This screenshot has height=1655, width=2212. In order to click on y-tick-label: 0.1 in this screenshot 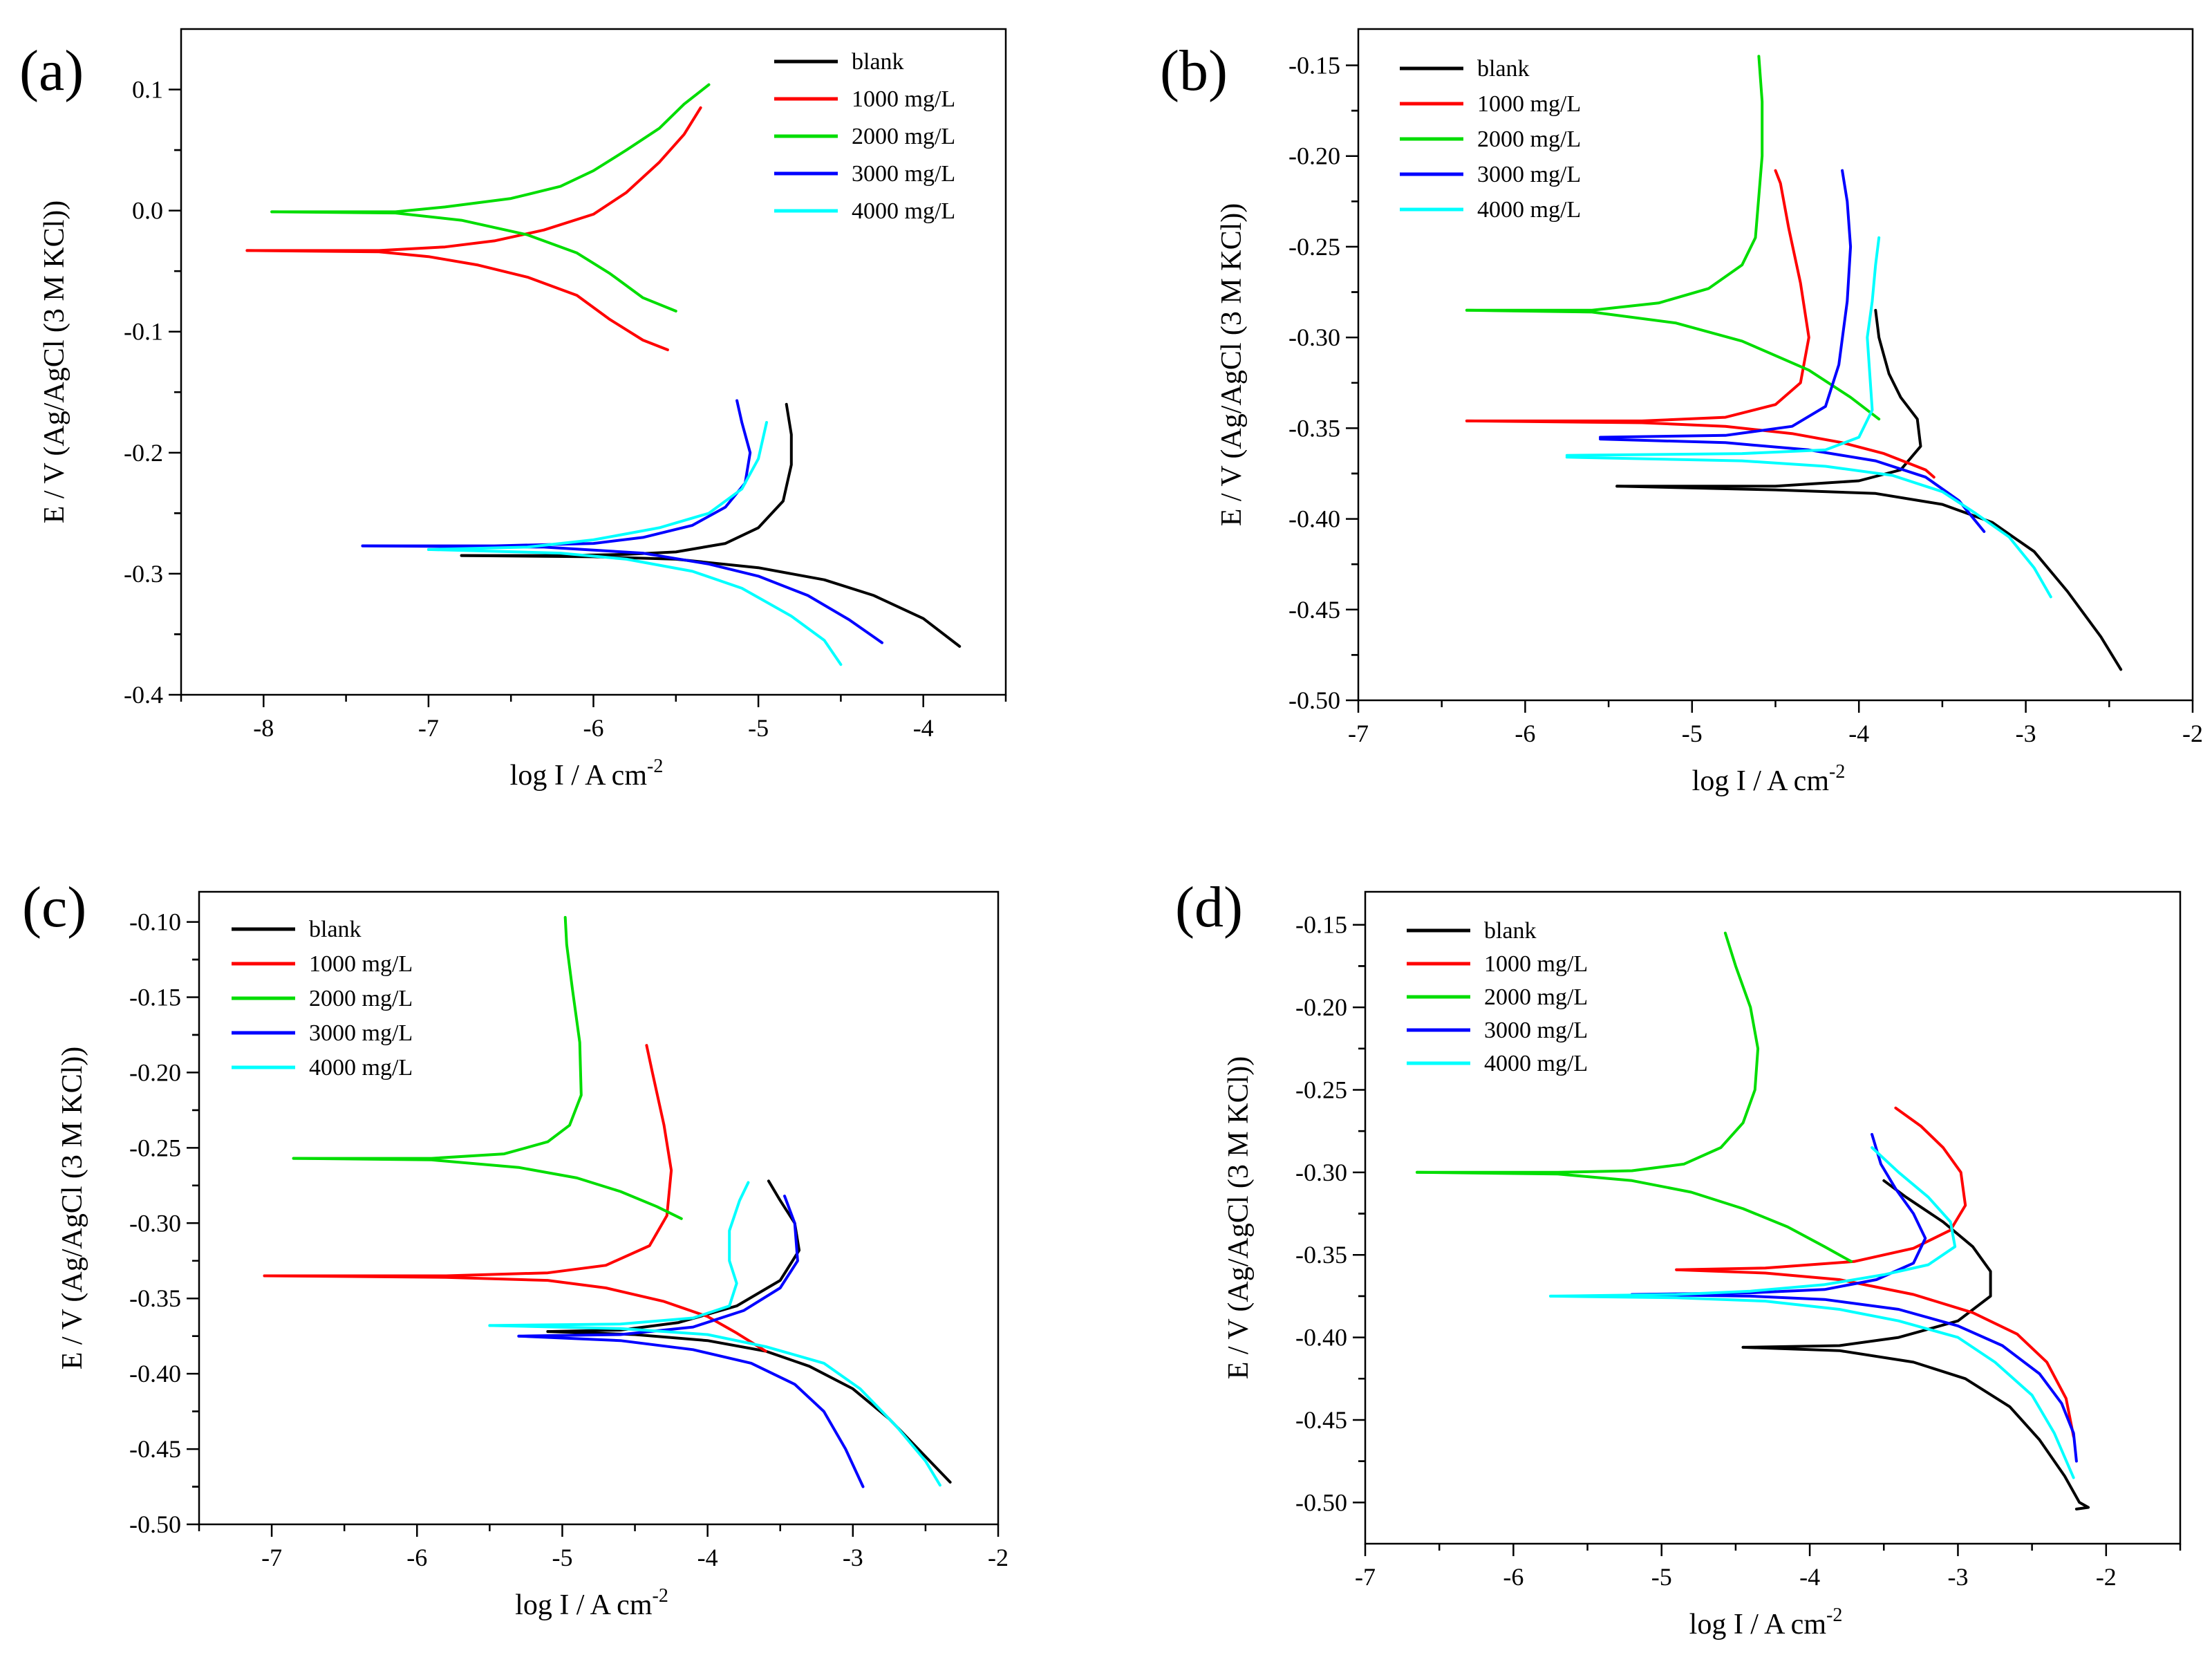, I will do `click(147, 90)`.